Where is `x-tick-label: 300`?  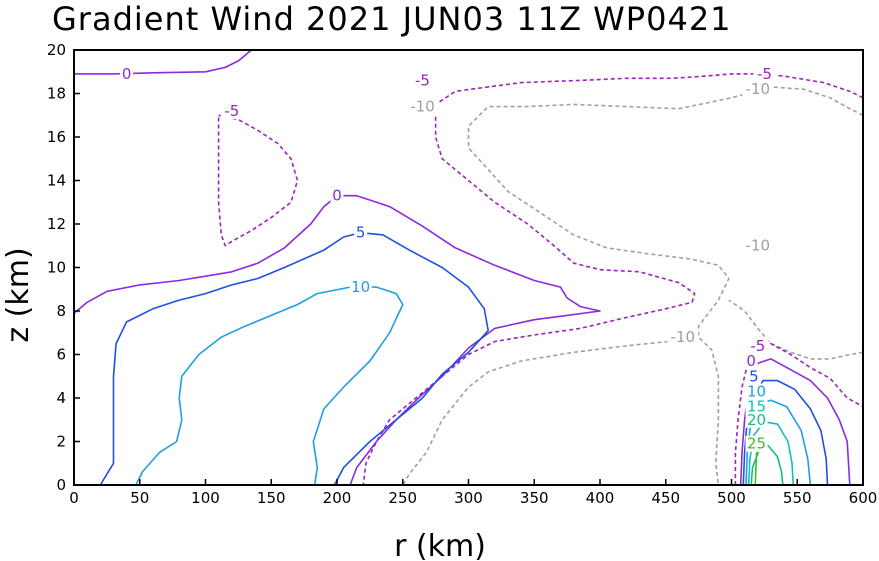 x-tick-label: 300 is located at coordinates (468, 498).